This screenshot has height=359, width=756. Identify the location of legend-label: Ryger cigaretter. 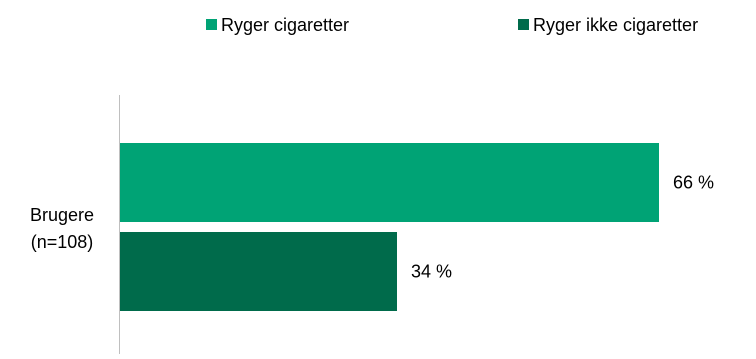
(285, 25).